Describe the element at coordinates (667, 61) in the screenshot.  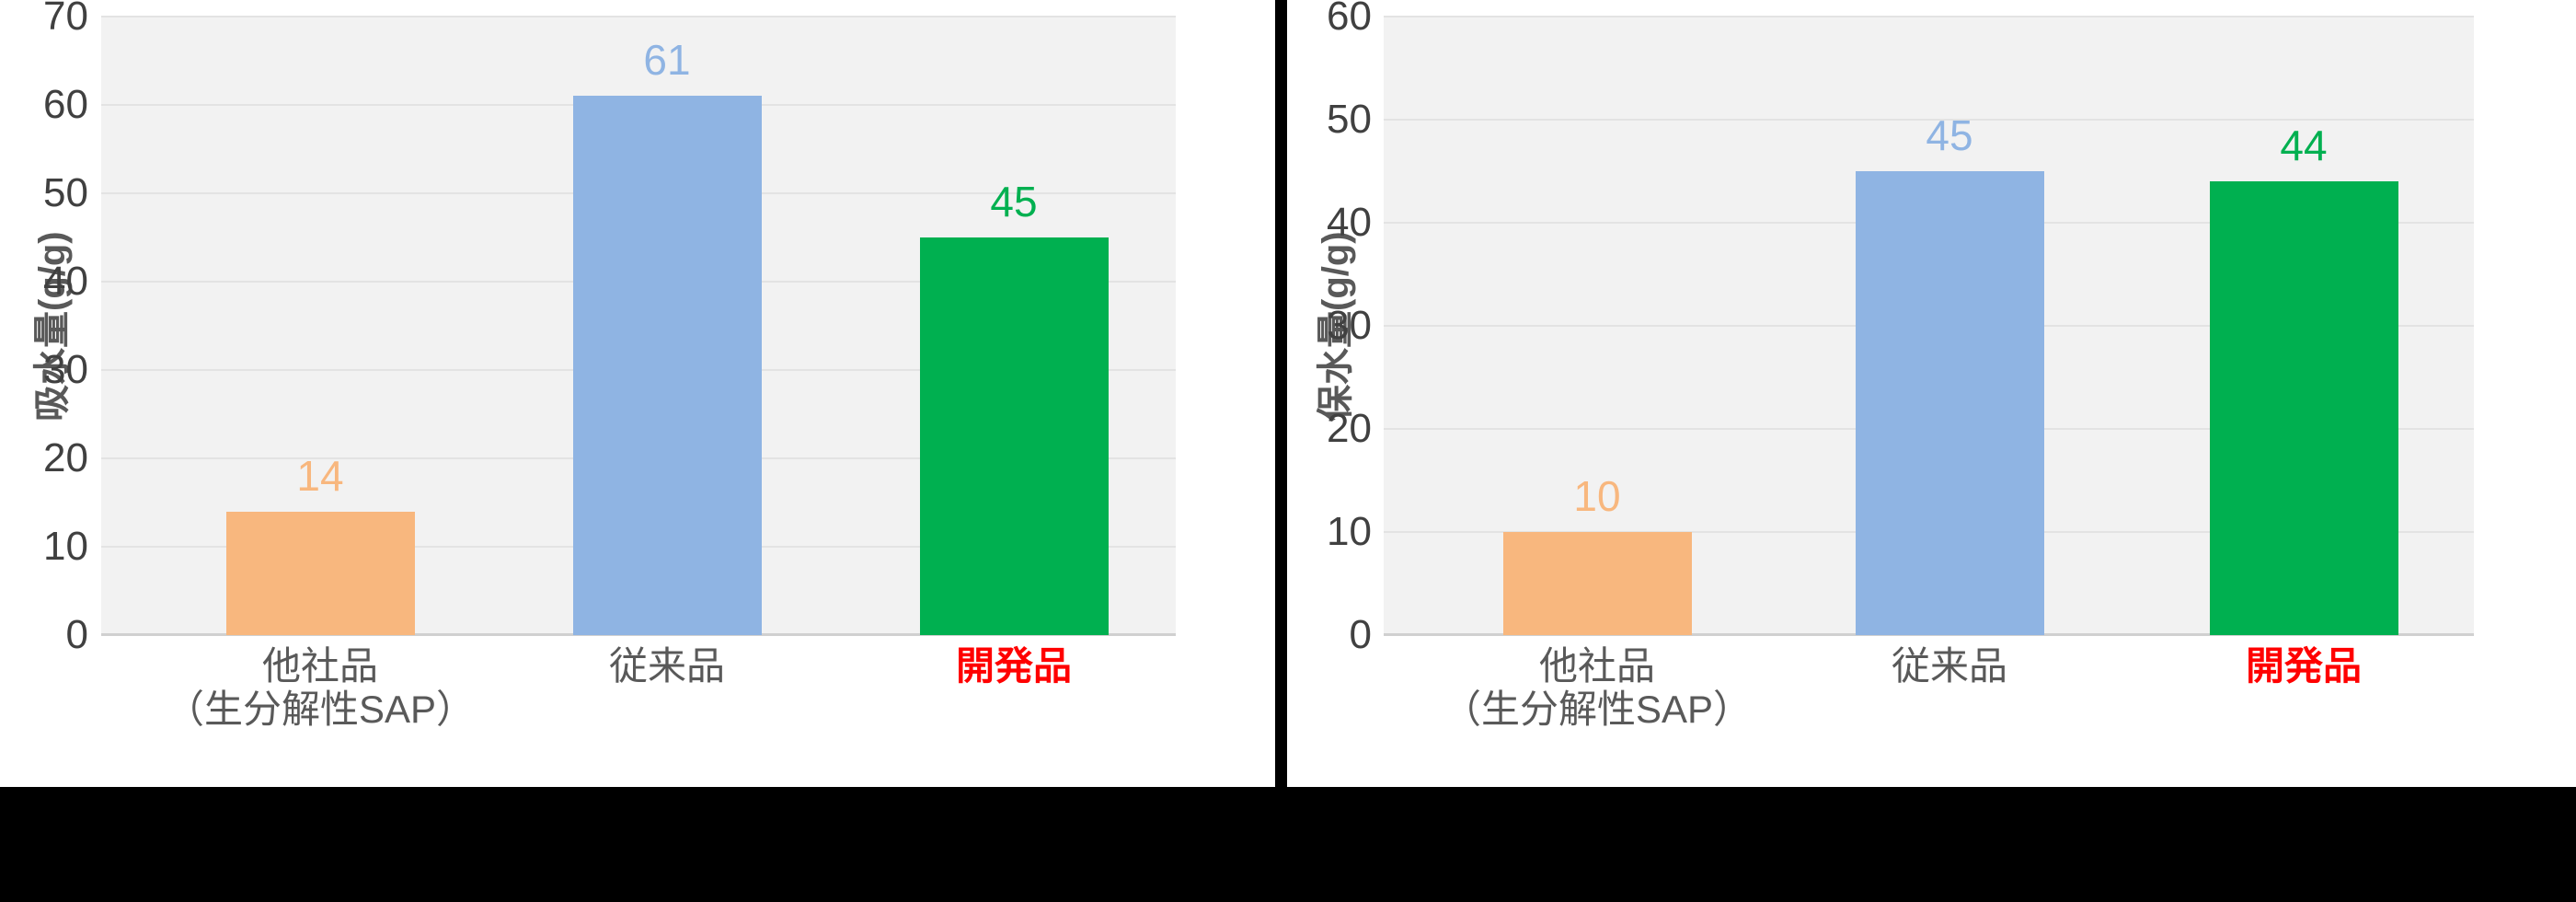
I see `bar-value-label: 61` at that location.